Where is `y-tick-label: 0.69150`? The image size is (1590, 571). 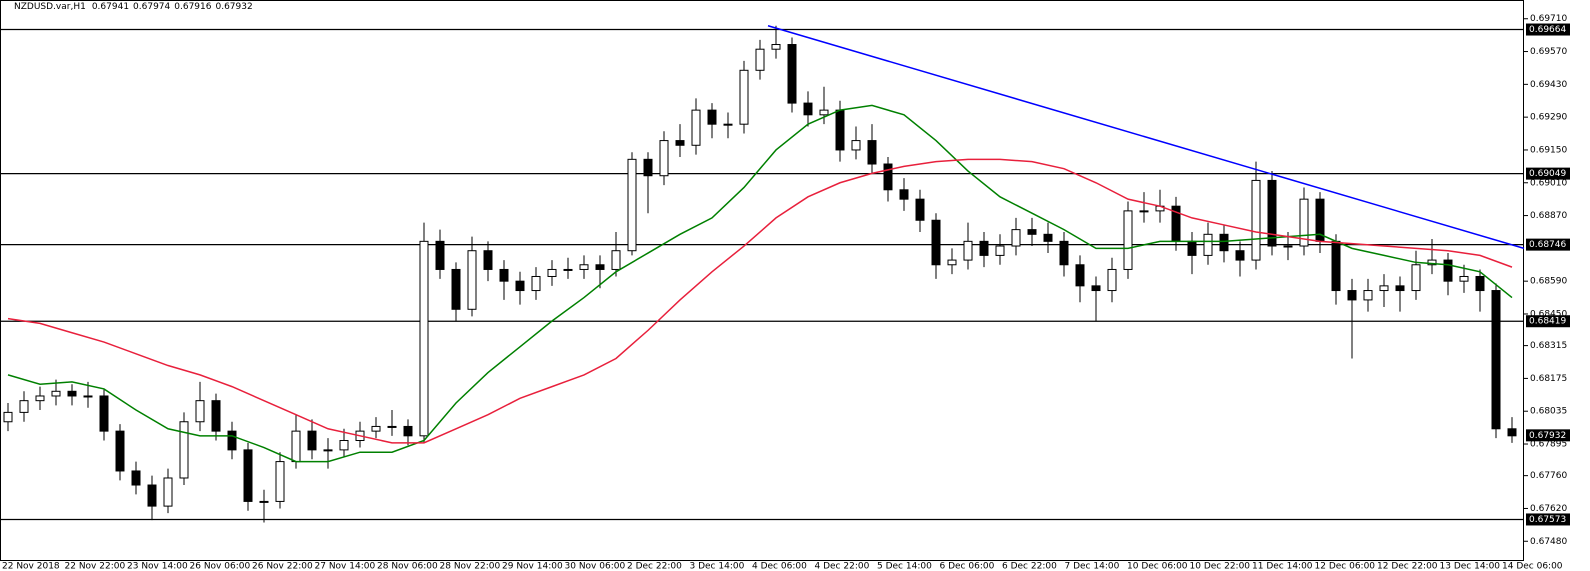 y-tick-label: 0.69150 is located at coordinates (1548, 150).